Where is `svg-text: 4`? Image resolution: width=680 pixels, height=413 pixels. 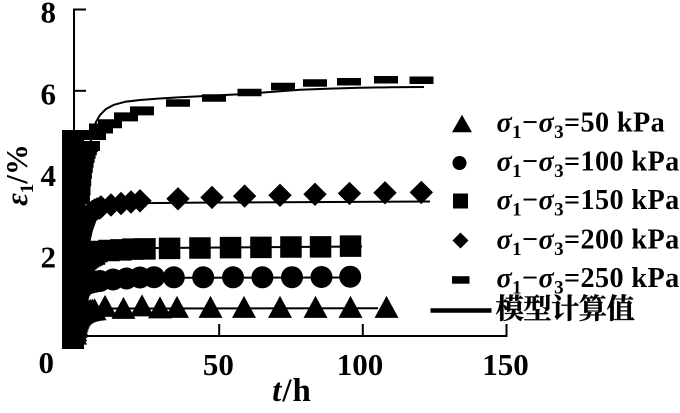
svg-text: 4 is located at coordinates (49, 175).